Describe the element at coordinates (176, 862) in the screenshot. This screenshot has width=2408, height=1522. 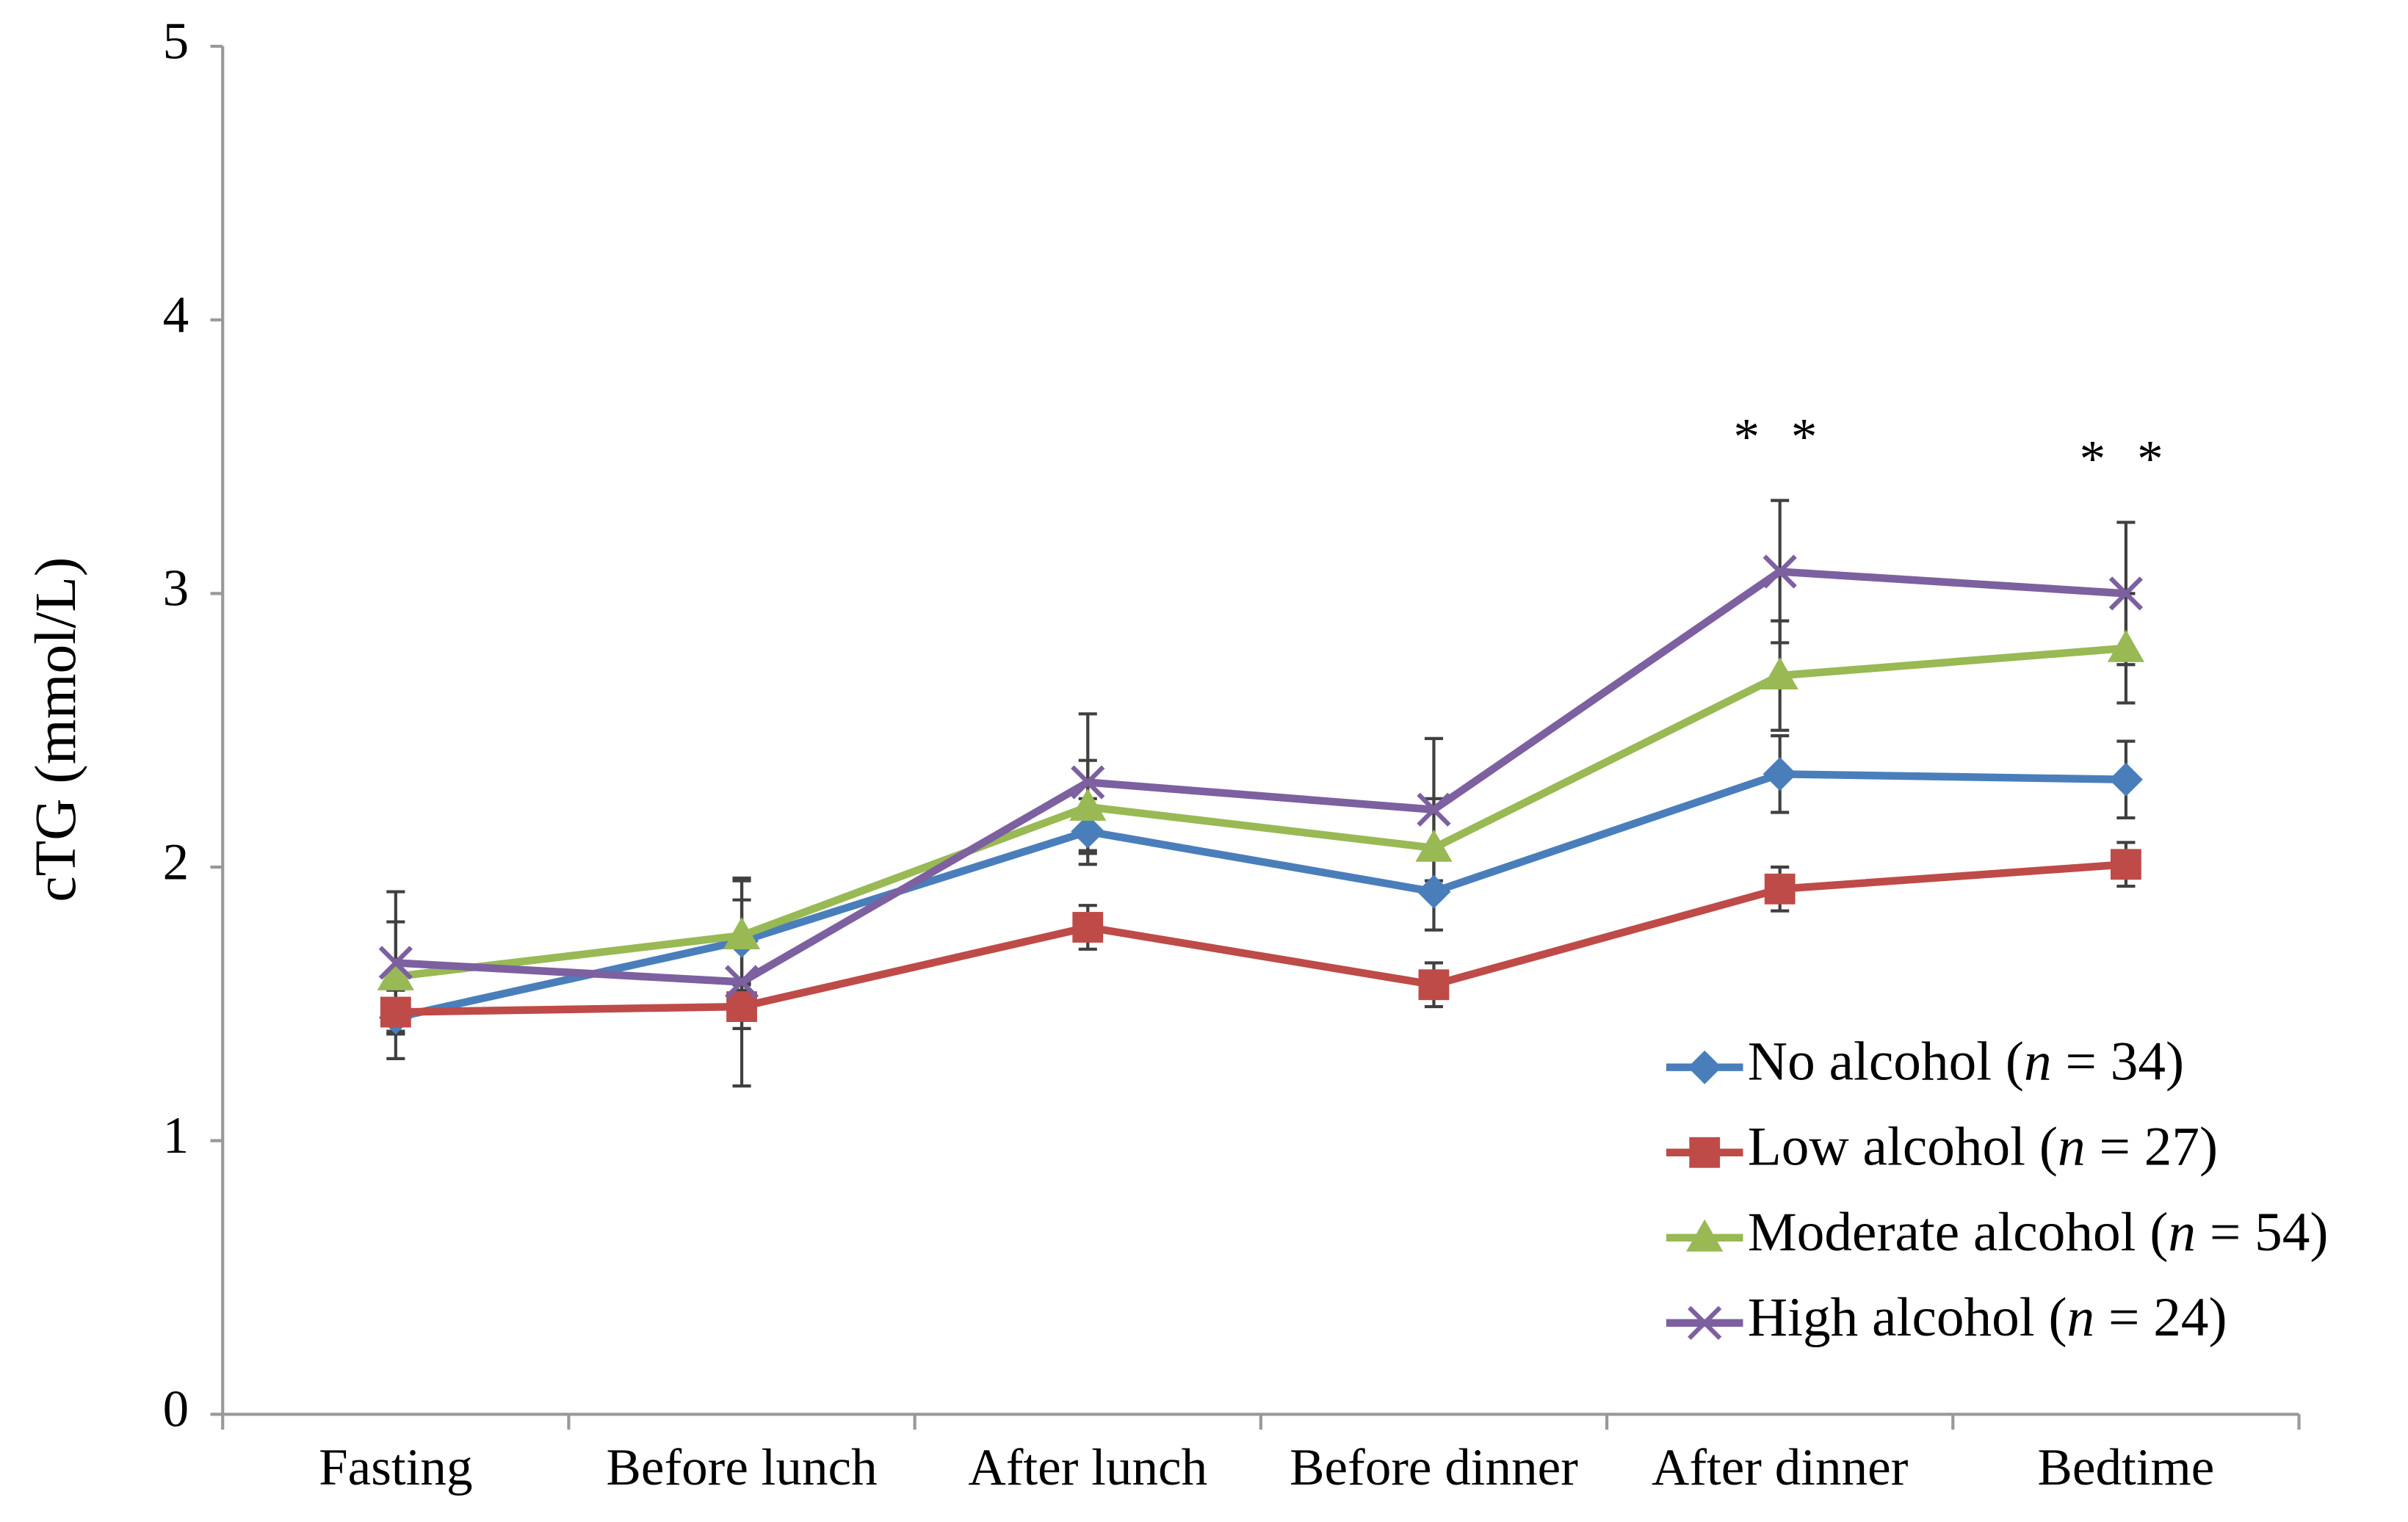
I see `y-tick-label: 2` at that location.